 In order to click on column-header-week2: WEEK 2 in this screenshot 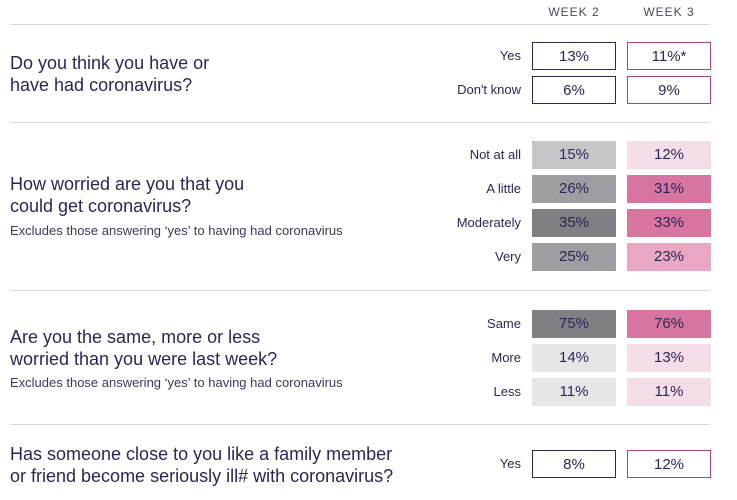, I will do `click(574, 12)`.